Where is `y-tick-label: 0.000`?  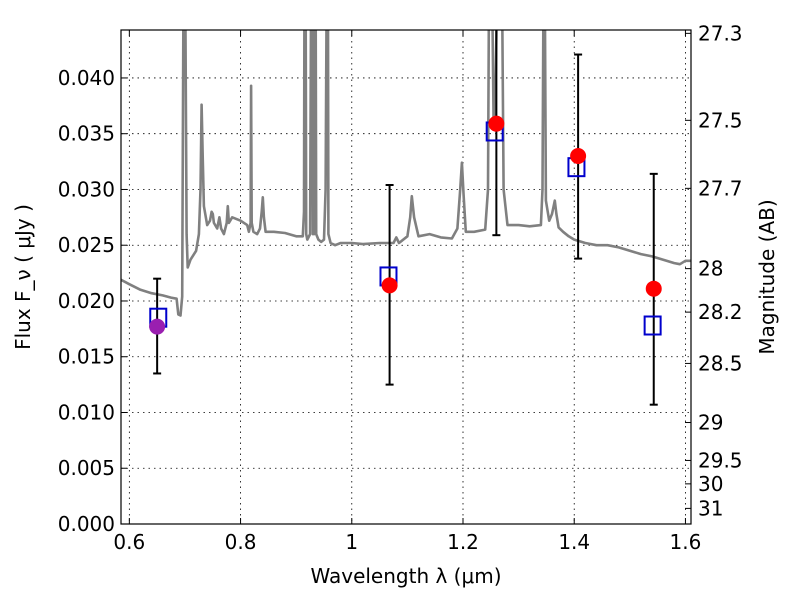 y-tick-label: 0.000 is located at coordinates (86, 524).